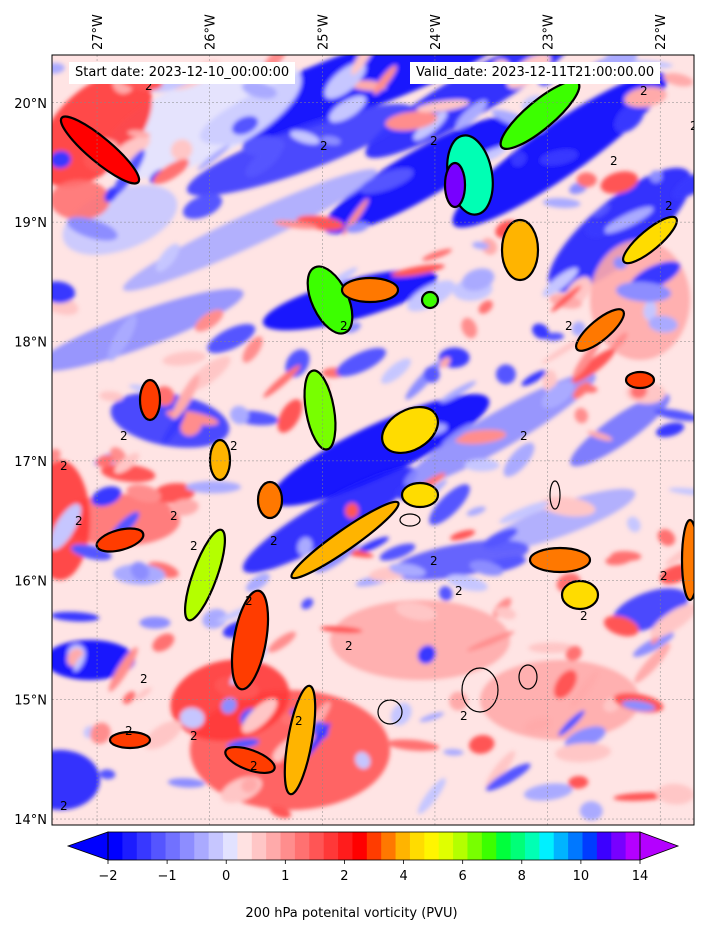 This screenshot has height=935, width=703. I want to click on colorbar-tick-label: 14, so click(640, 876).